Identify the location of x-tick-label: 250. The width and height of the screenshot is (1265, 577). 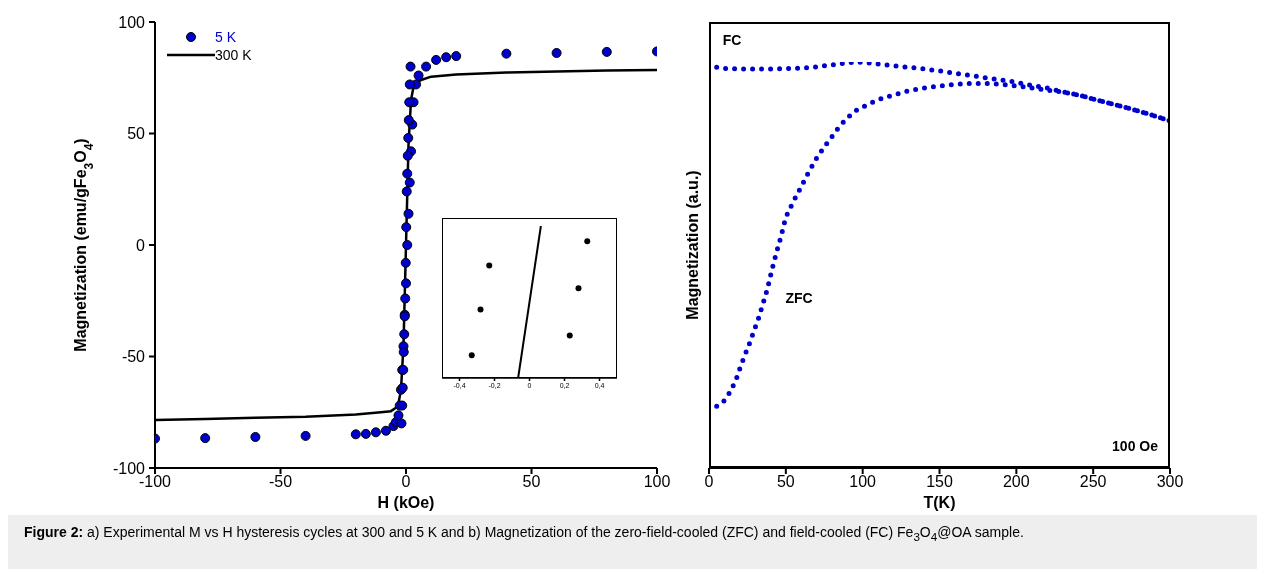
(1093, 482).